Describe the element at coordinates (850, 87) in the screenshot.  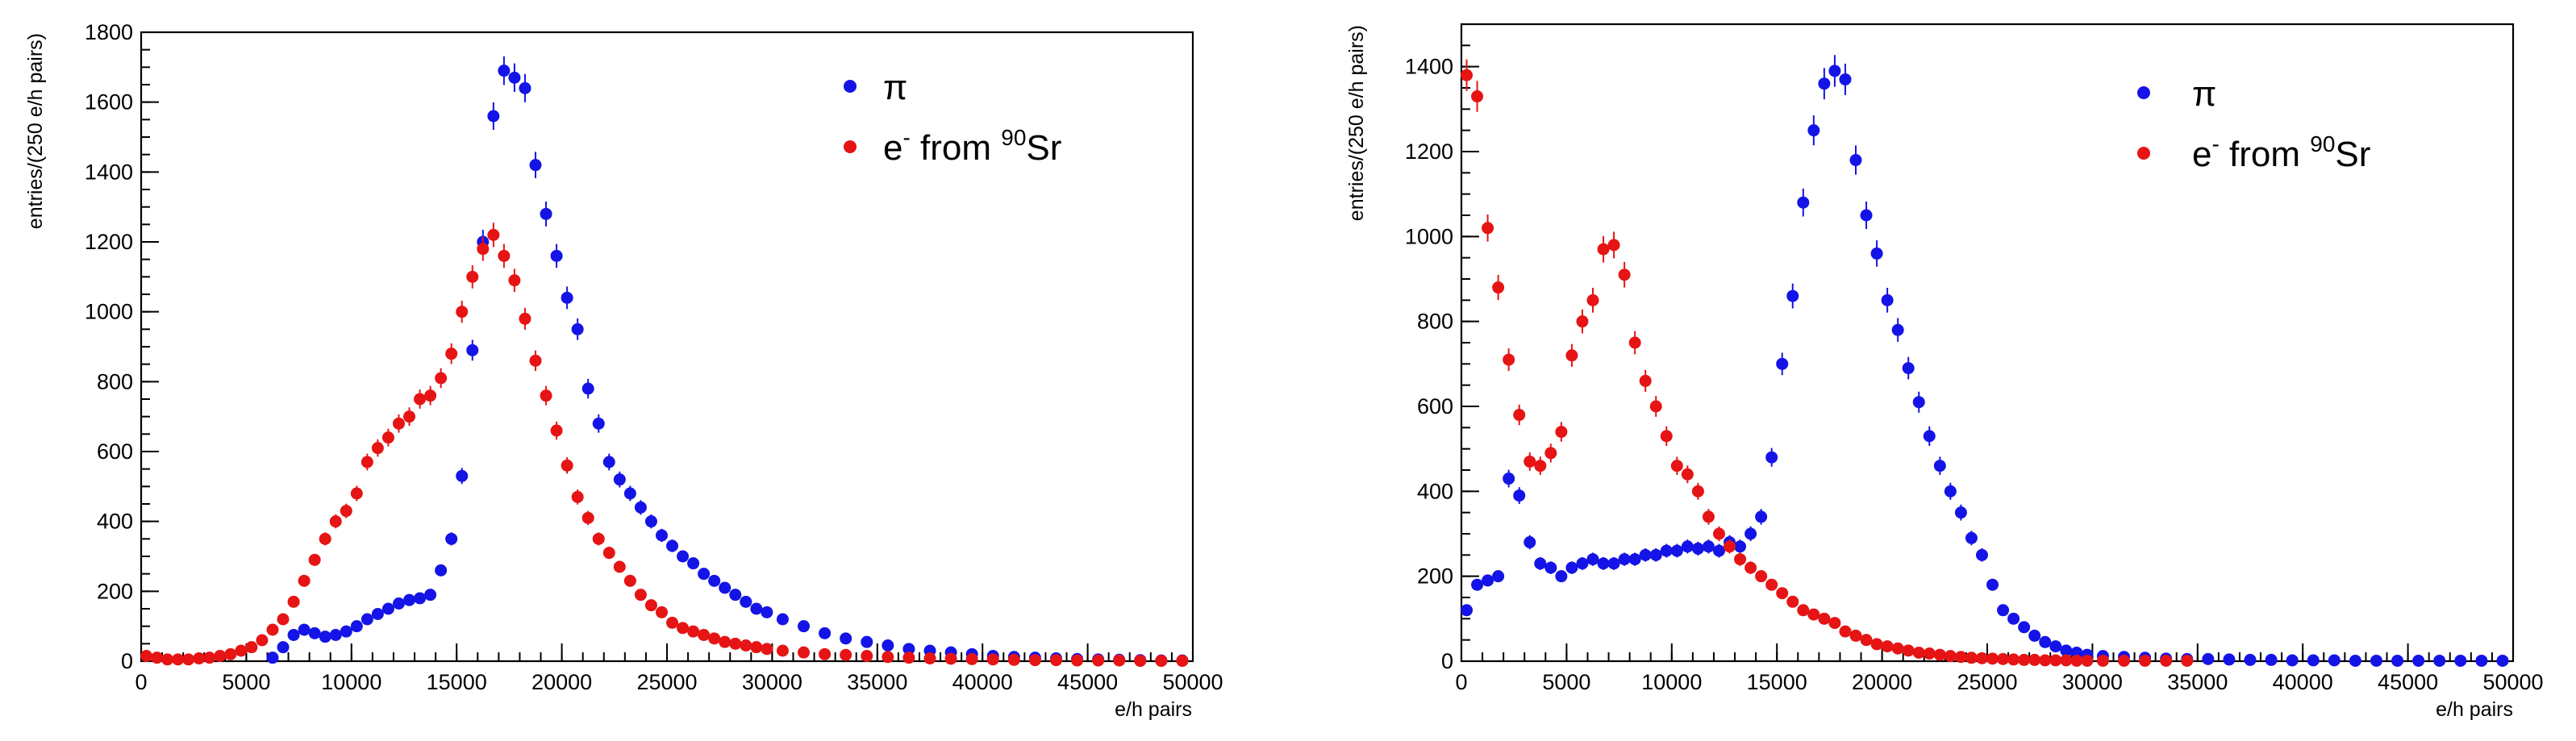
I see `left-legend-pi-marker` at that location.